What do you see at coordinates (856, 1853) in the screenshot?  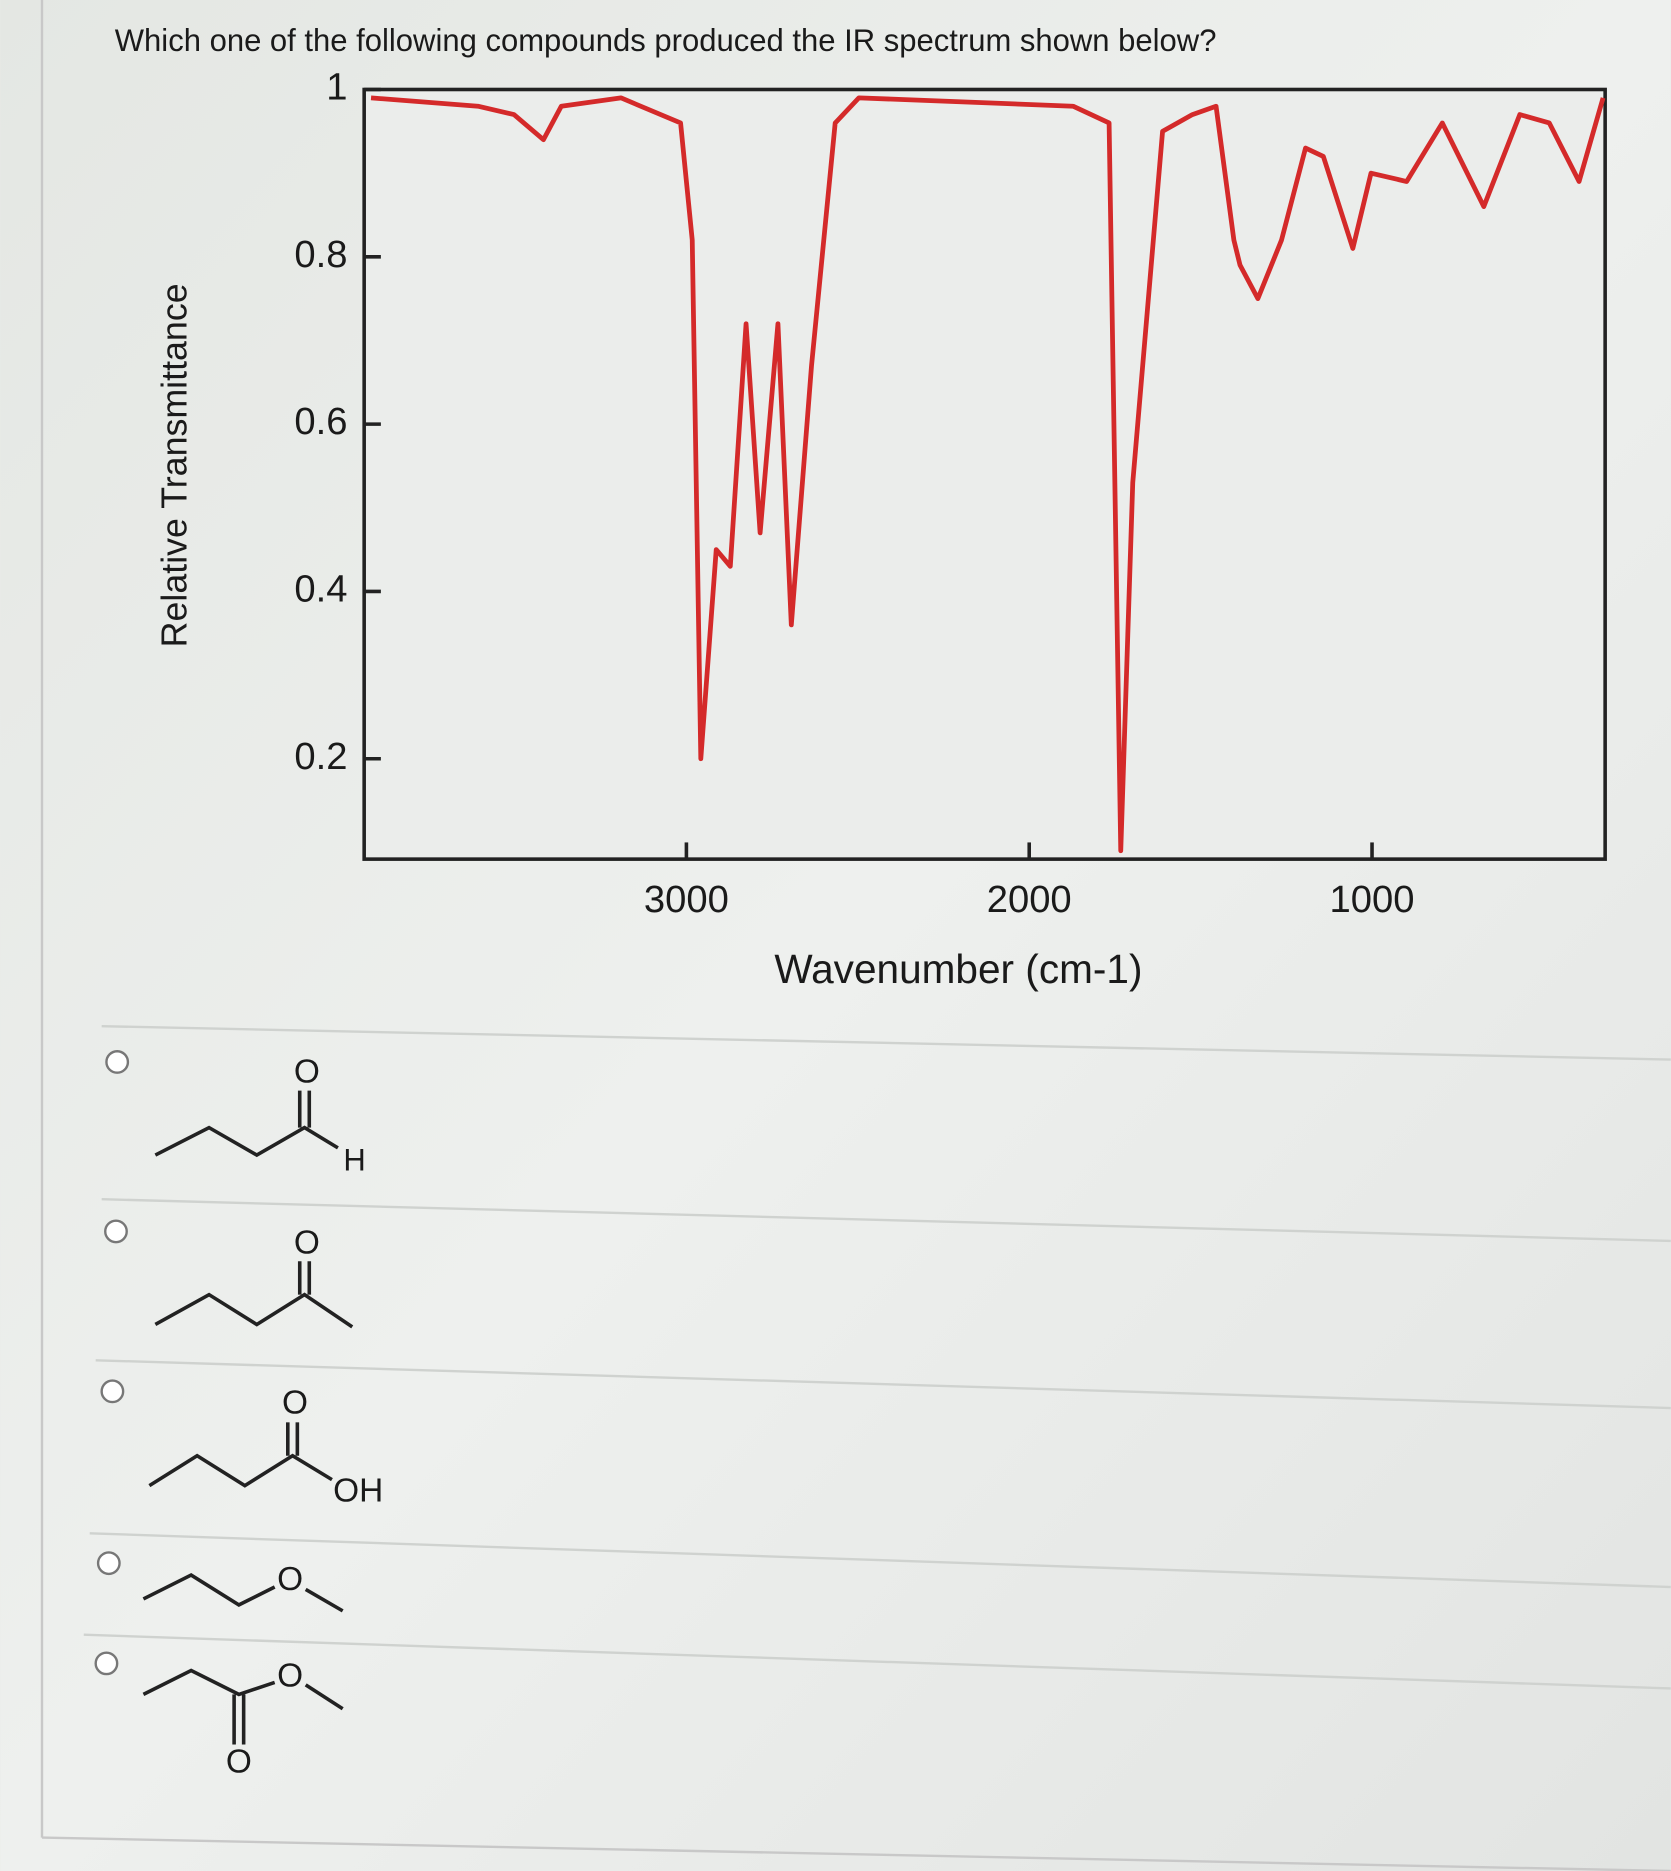 I see `panel-border` at bounding box center [856, 1853].